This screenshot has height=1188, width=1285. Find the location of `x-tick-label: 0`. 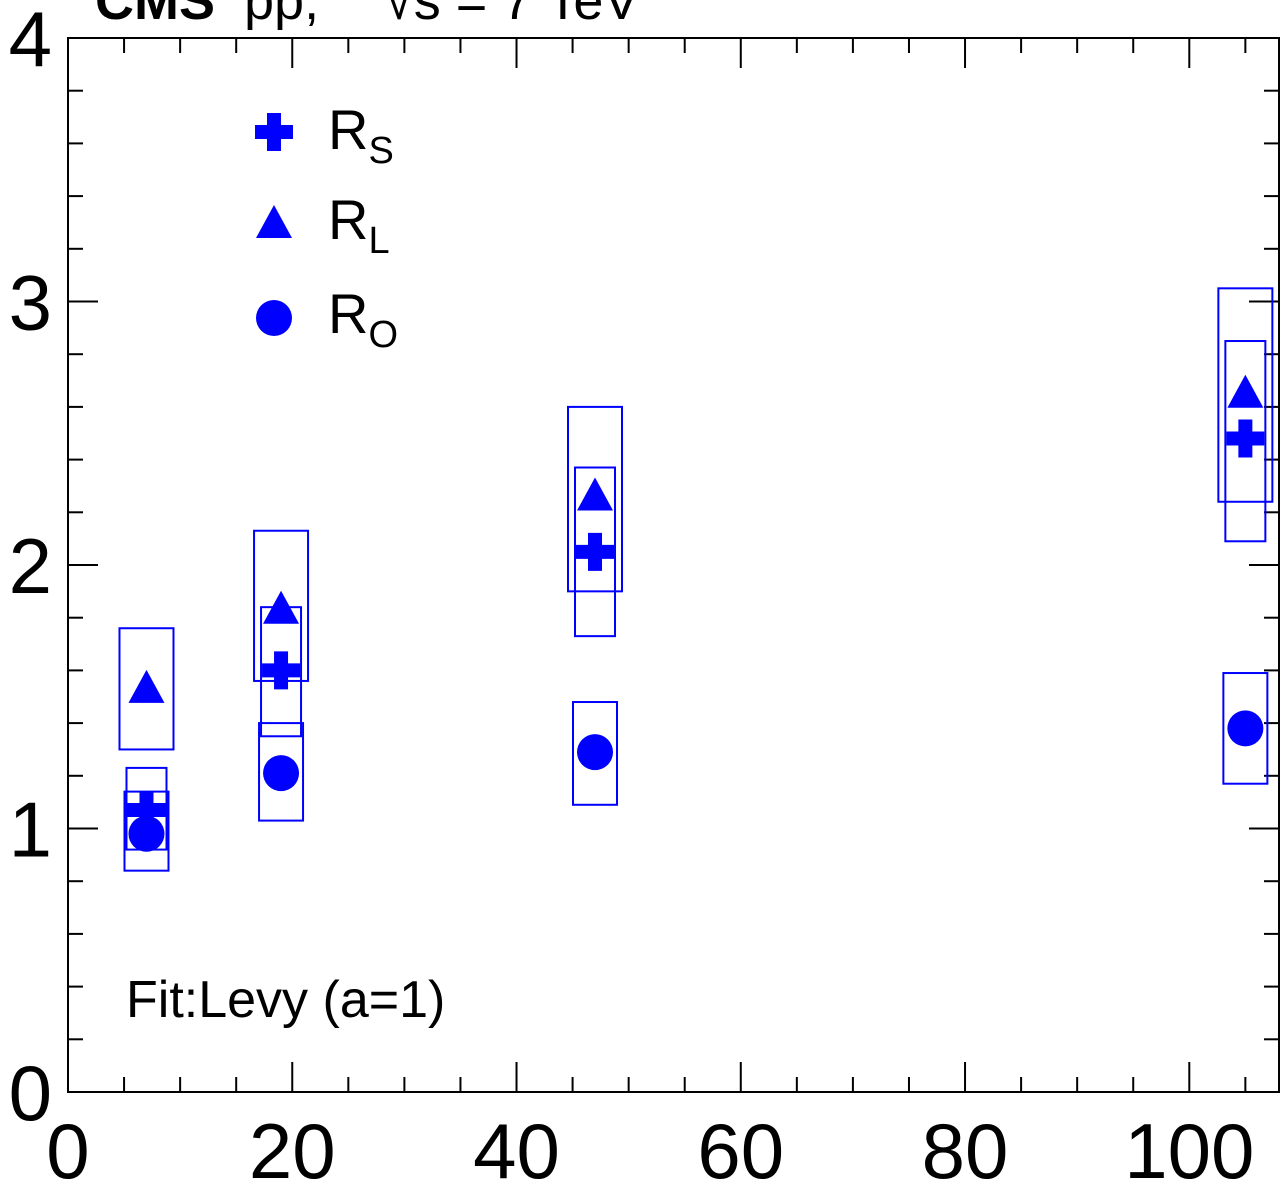

x-tick-label: 0 is located at coordinates (67, 1147).